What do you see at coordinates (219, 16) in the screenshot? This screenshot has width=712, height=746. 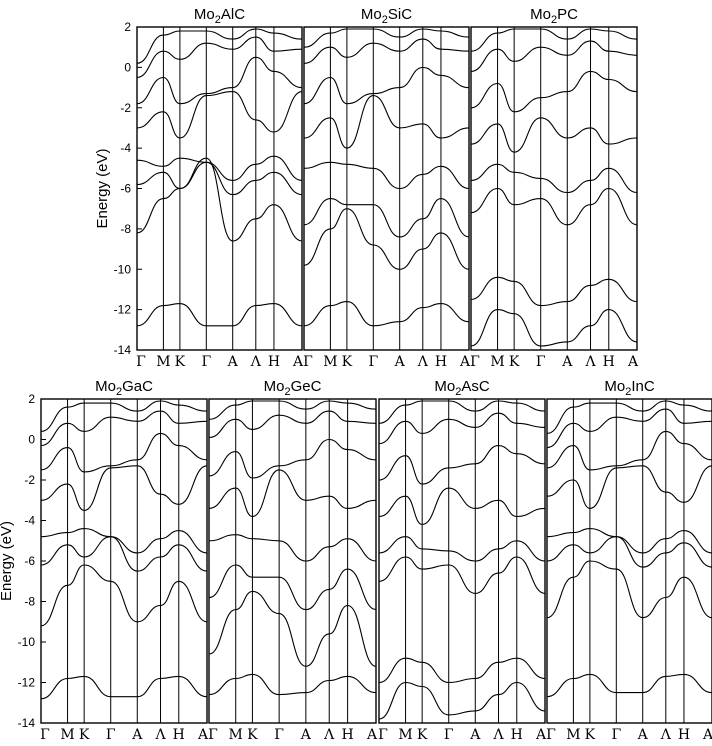 I see `panel-title: Mo2AlC` at bounding box center [219, 16].